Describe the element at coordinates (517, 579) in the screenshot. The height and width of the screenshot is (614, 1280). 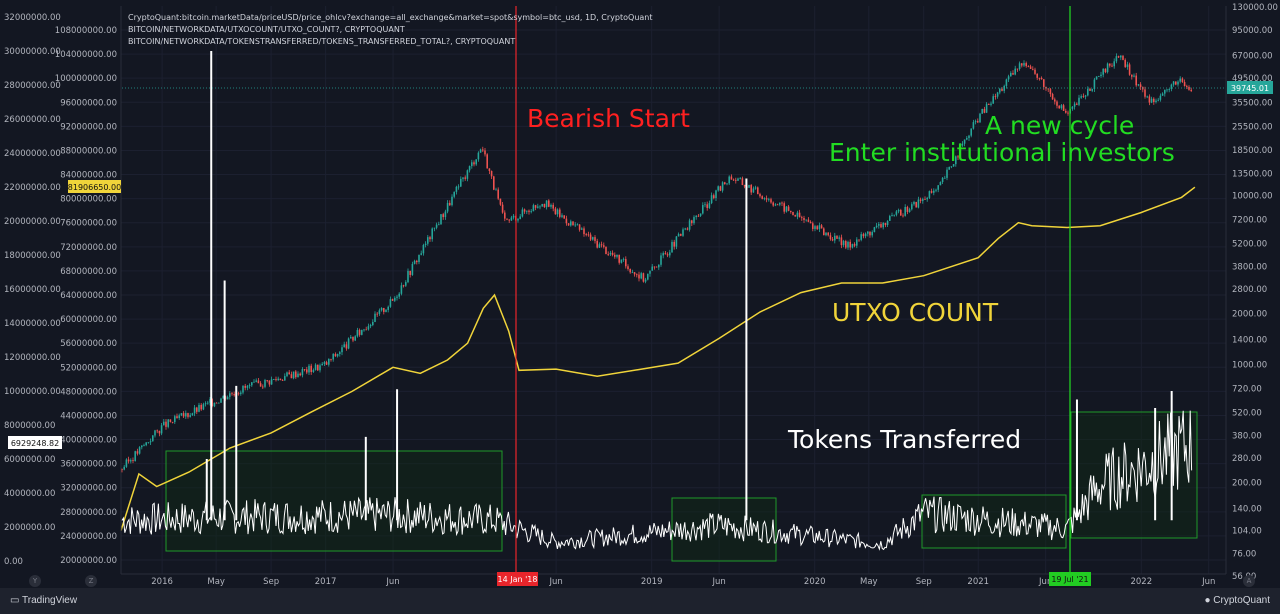
I see `red-date-badge` at that location.